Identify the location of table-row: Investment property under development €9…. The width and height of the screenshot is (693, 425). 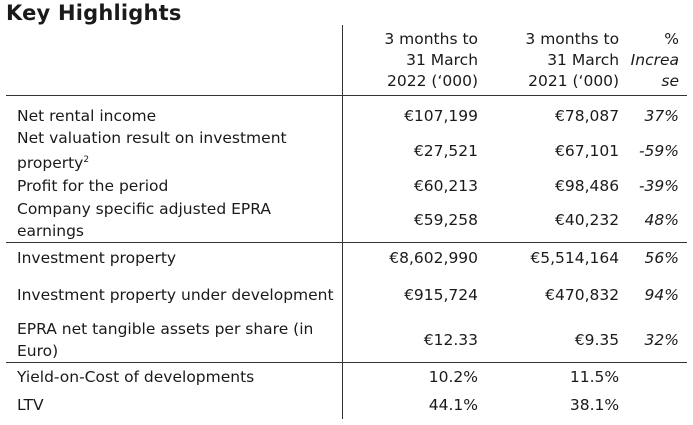
(346, 294).